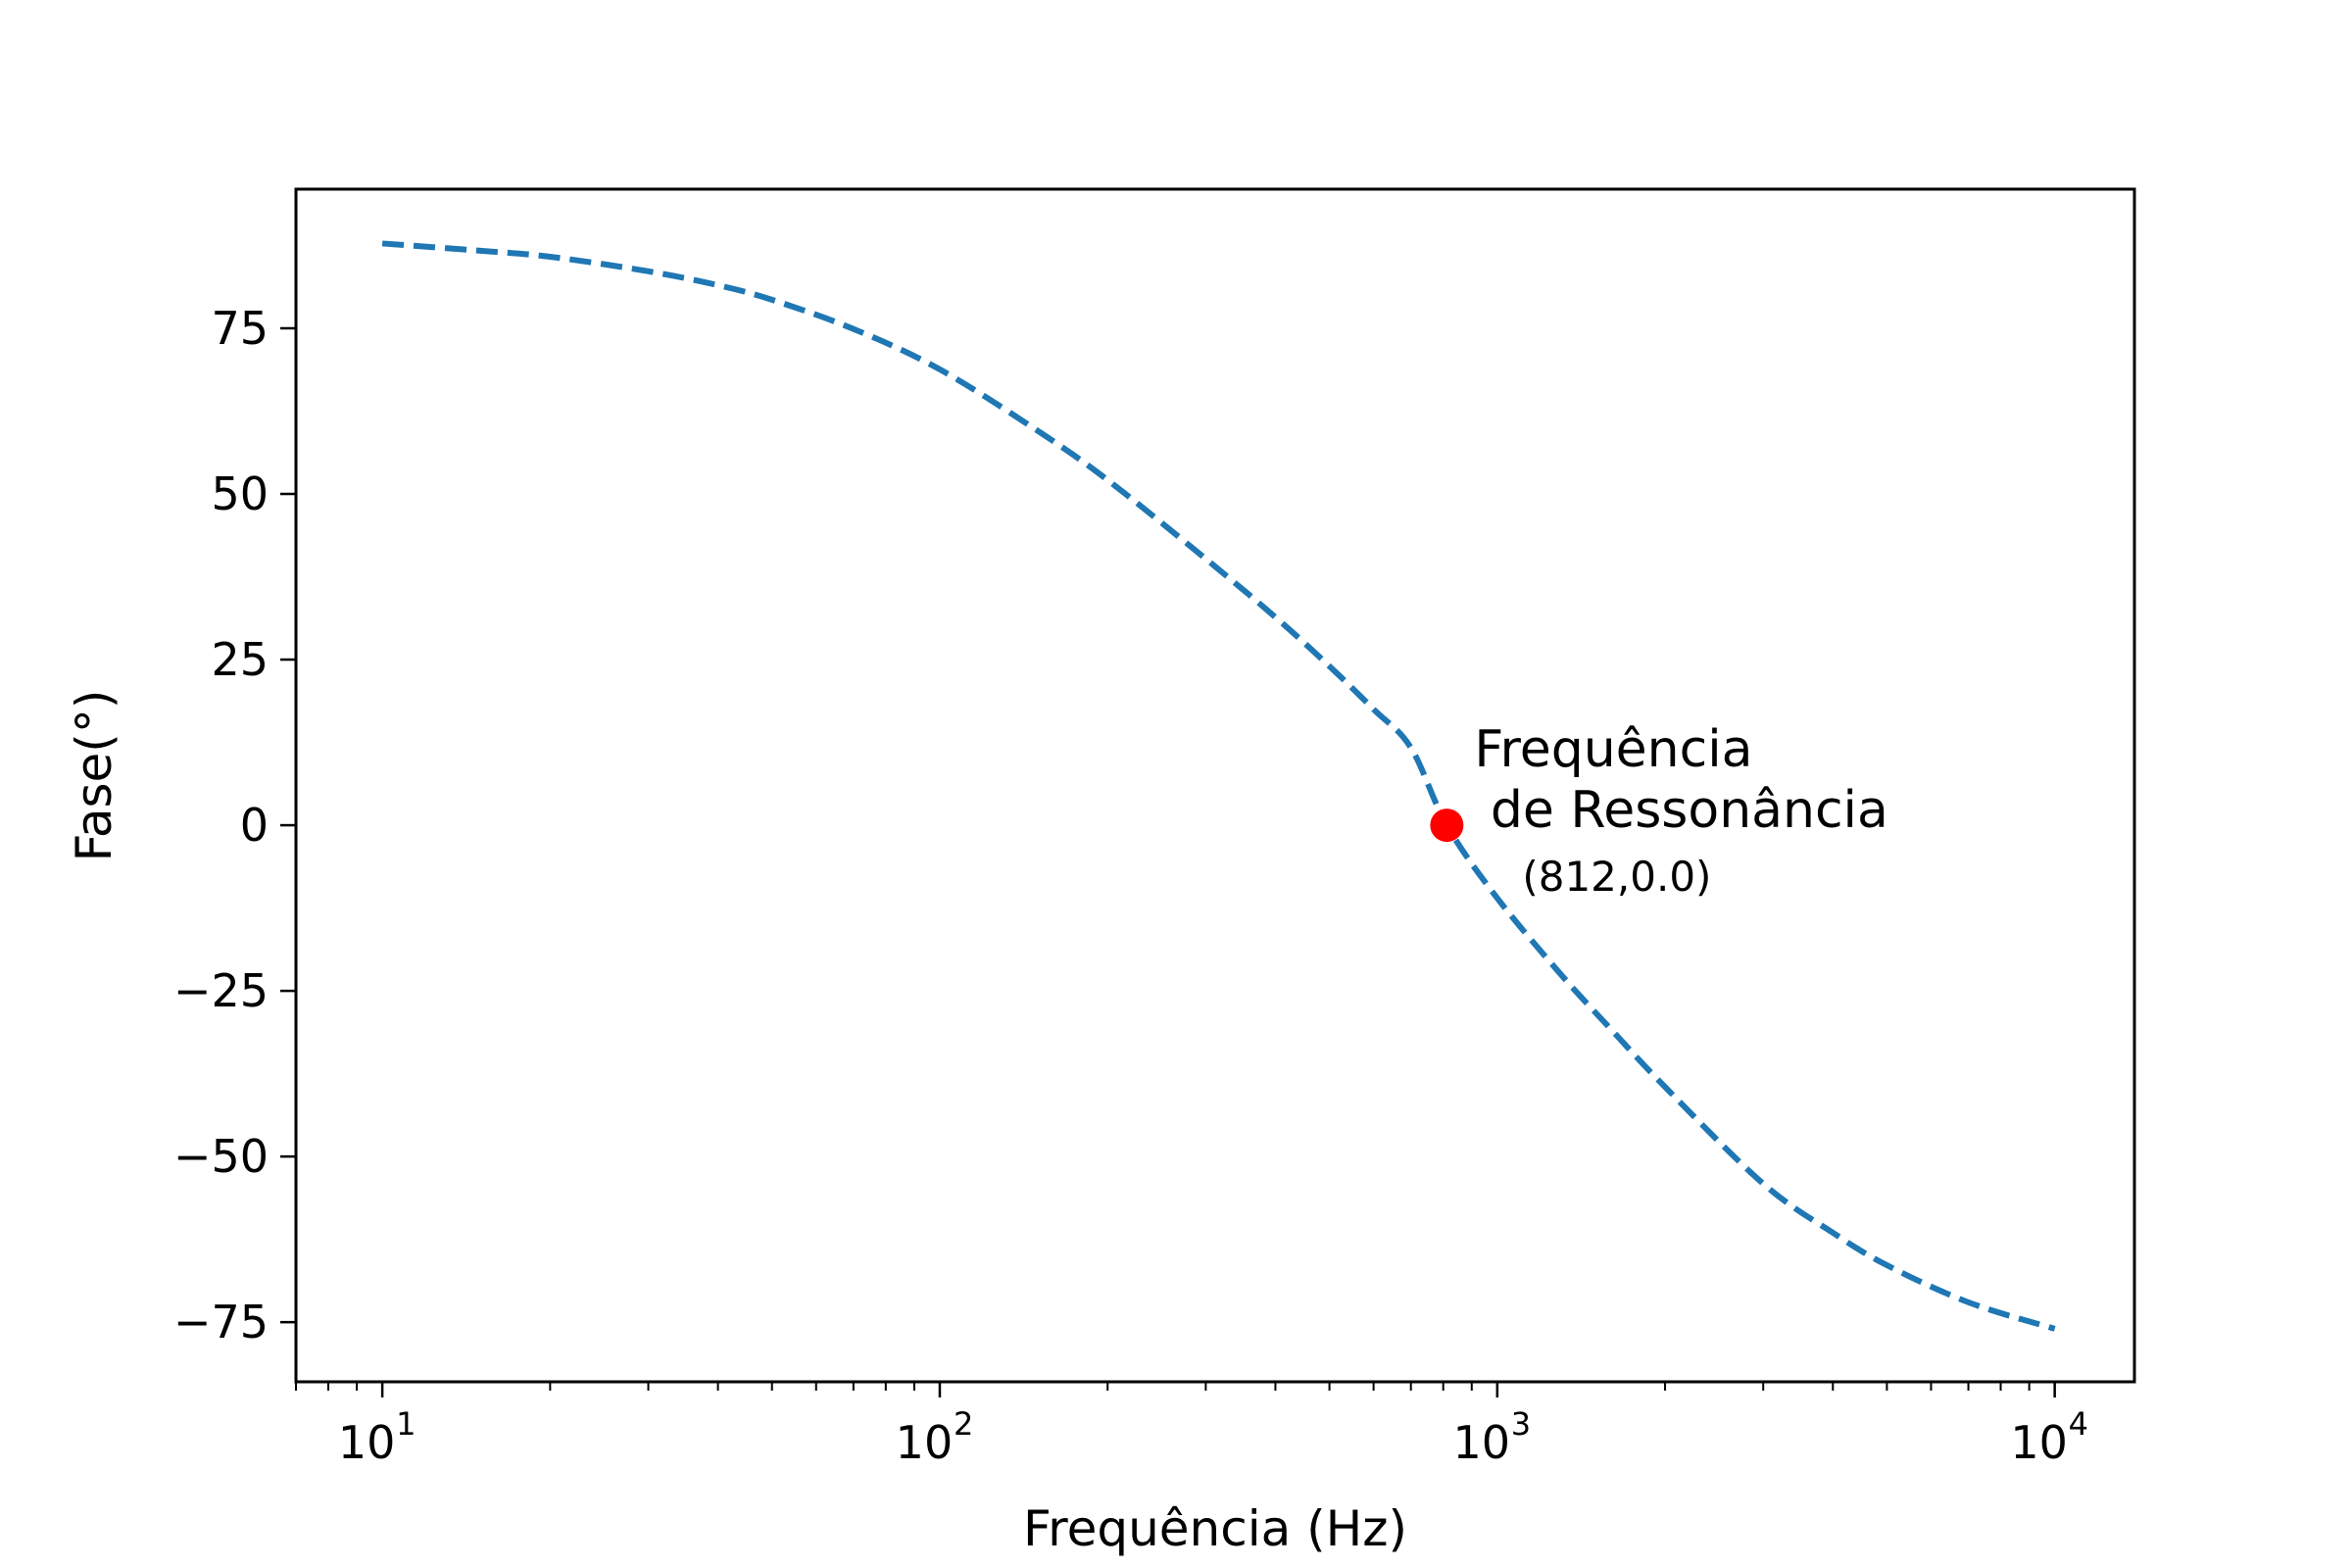  I want to click on y-axis: 75 50 25 0 −25 −50 −75, so click(234, 825).